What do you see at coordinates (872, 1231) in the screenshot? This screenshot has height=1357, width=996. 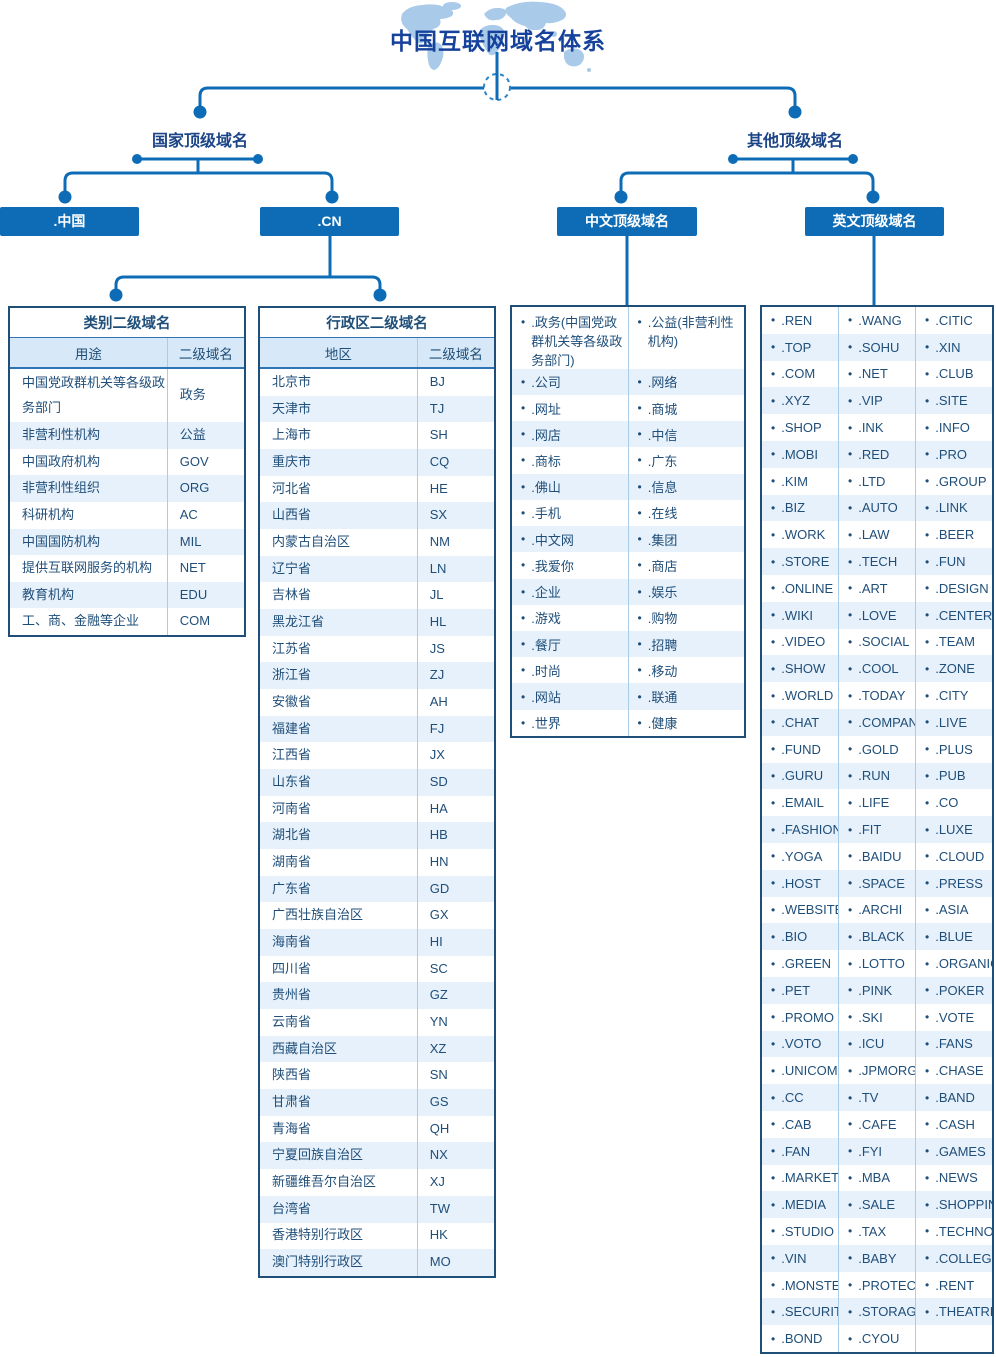 I see `tld-label: .TAX` at bounding box center [872, 1231].